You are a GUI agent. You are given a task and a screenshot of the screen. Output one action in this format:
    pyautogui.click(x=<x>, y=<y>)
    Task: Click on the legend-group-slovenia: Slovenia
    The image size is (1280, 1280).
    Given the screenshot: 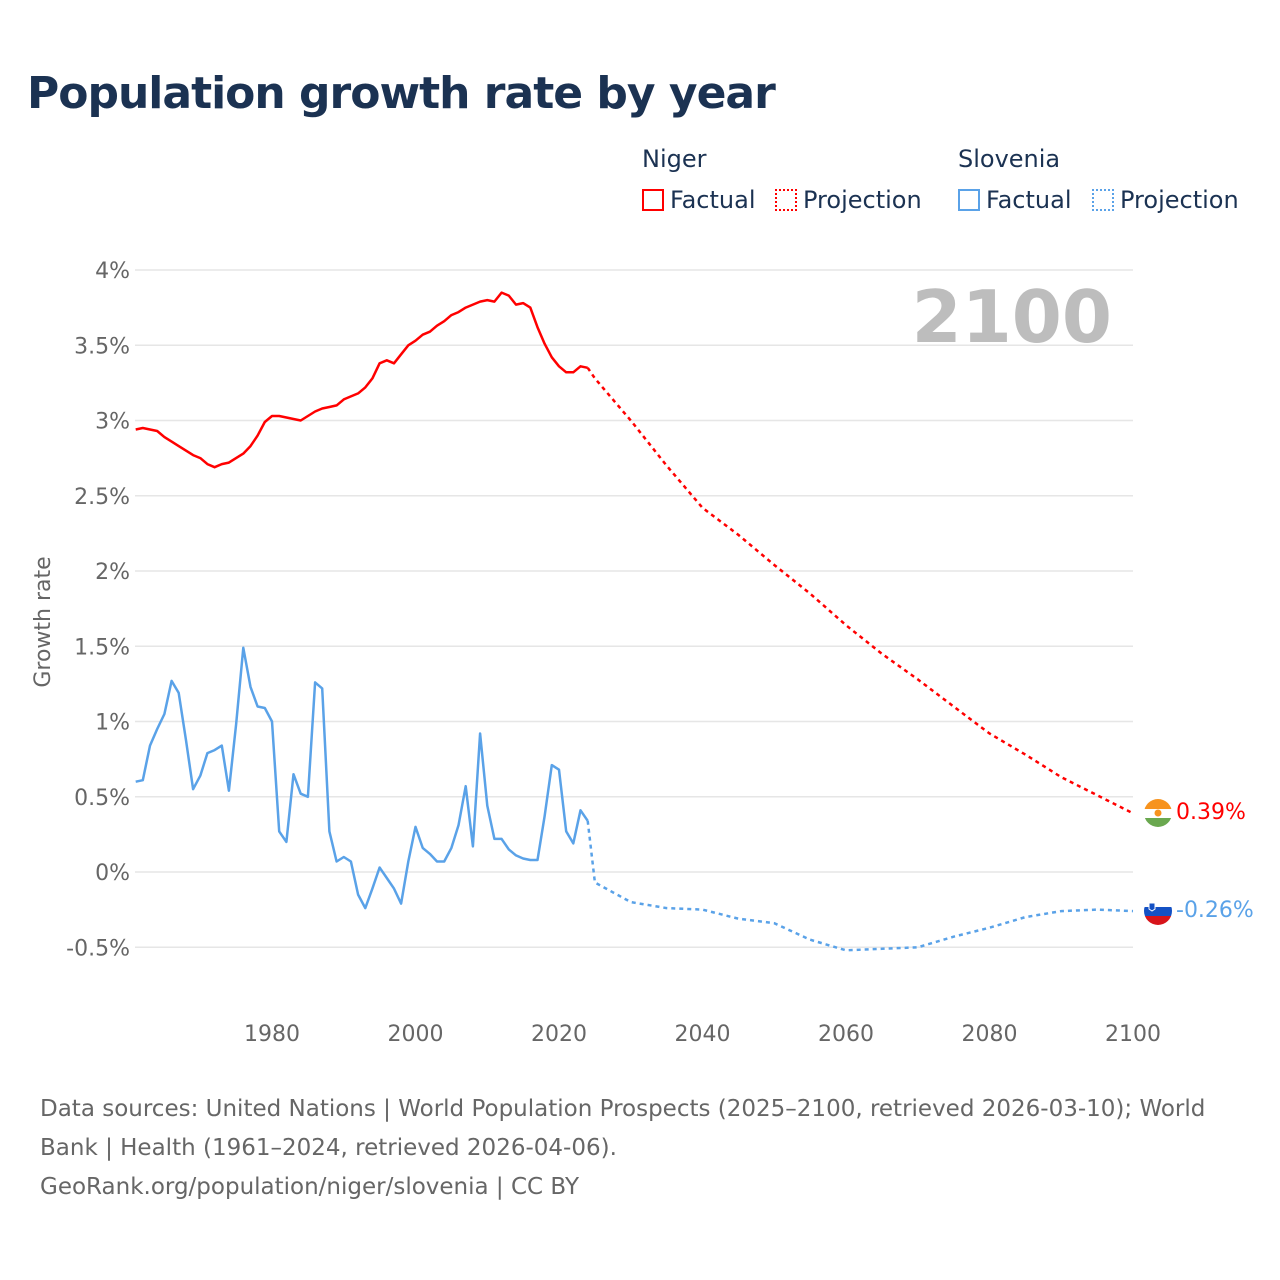 What is the action you would take?
    pyautogui.click(x=1009, y=159)
    